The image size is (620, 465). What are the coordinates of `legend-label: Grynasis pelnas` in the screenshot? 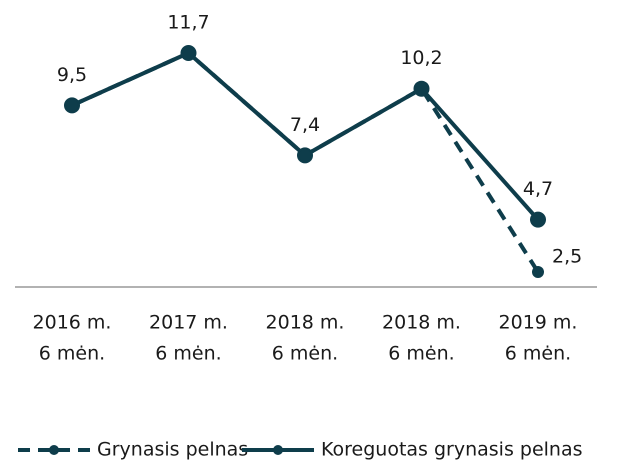 It's located at (172, 450).